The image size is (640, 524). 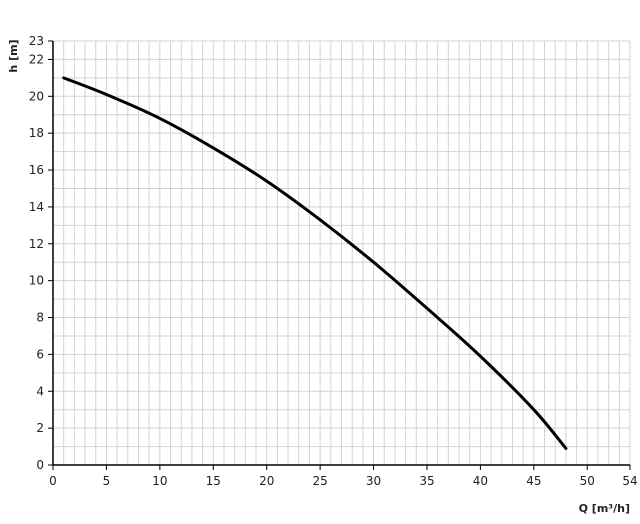 What do you see at coordinates (36, 244) in the screenshot?
I see `y-tick-label: 12` at bounding box center [36, 244].